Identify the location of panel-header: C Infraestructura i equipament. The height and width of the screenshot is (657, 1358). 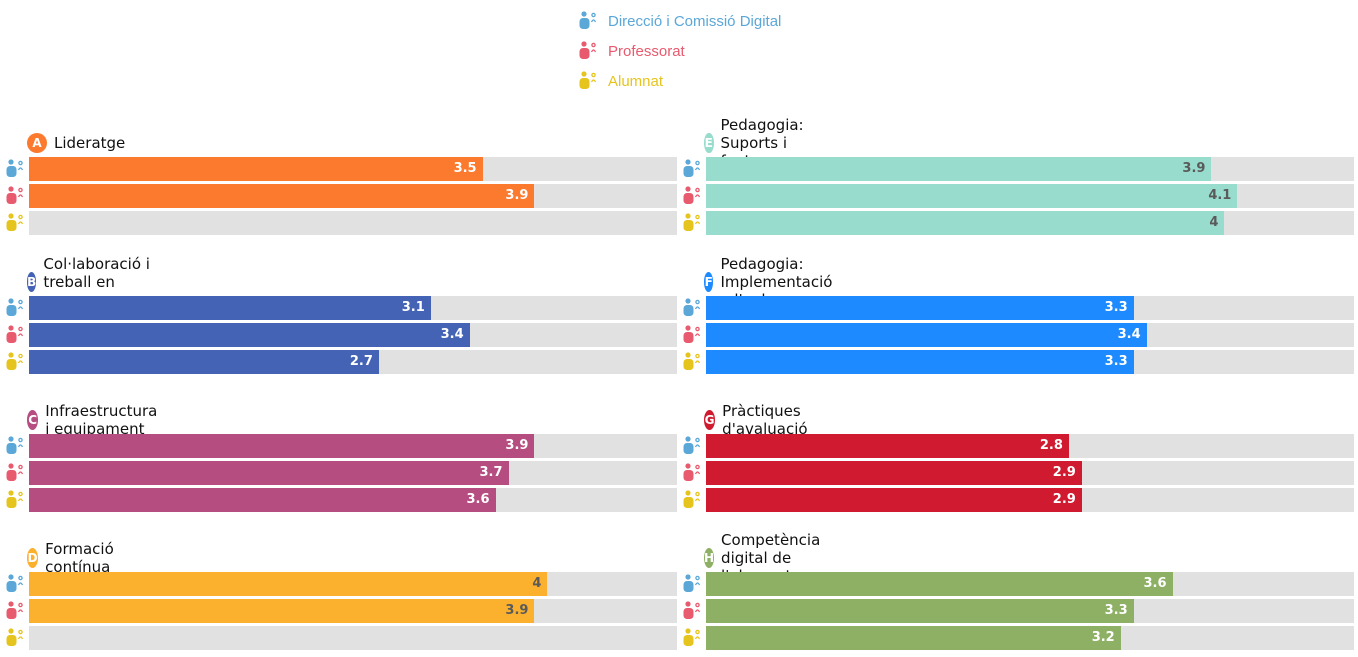
(96, 420).